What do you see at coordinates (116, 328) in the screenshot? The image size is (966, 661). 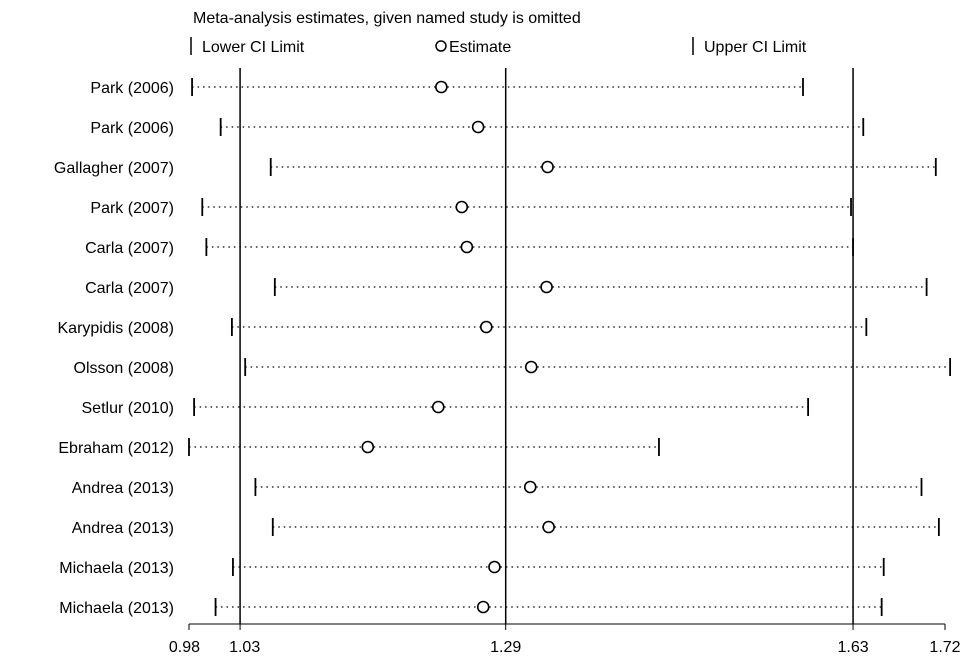 I see `study-label: Karypidis (2008)` at bounding box center [116, 328].